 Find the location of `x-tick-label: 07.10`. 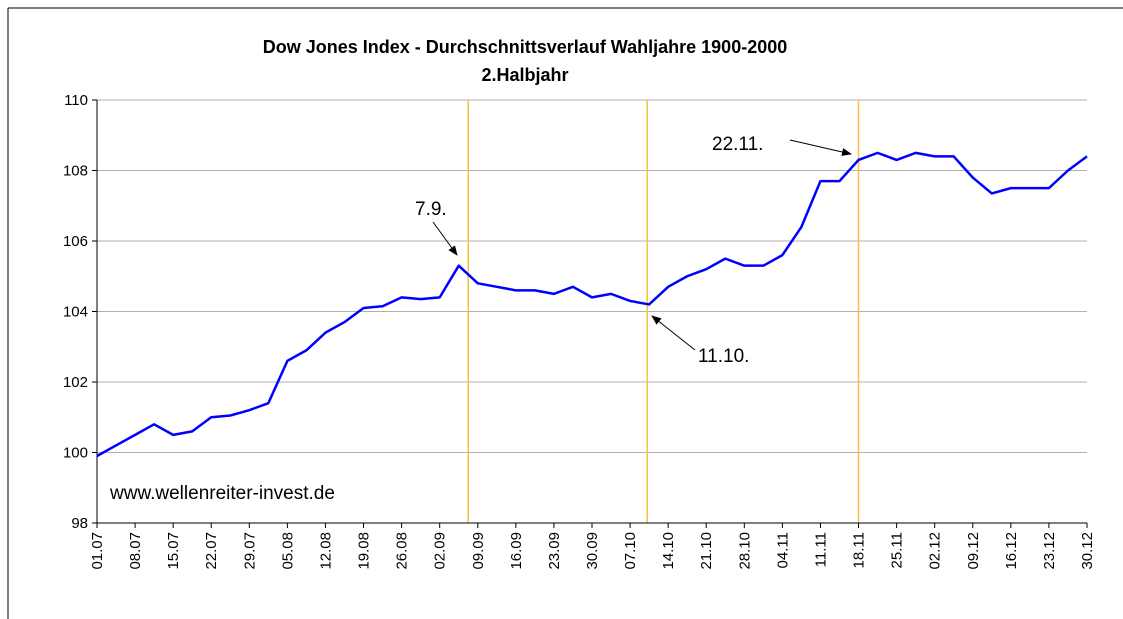

x-tick-label: 07.10 is located at coordinates (630, 551).